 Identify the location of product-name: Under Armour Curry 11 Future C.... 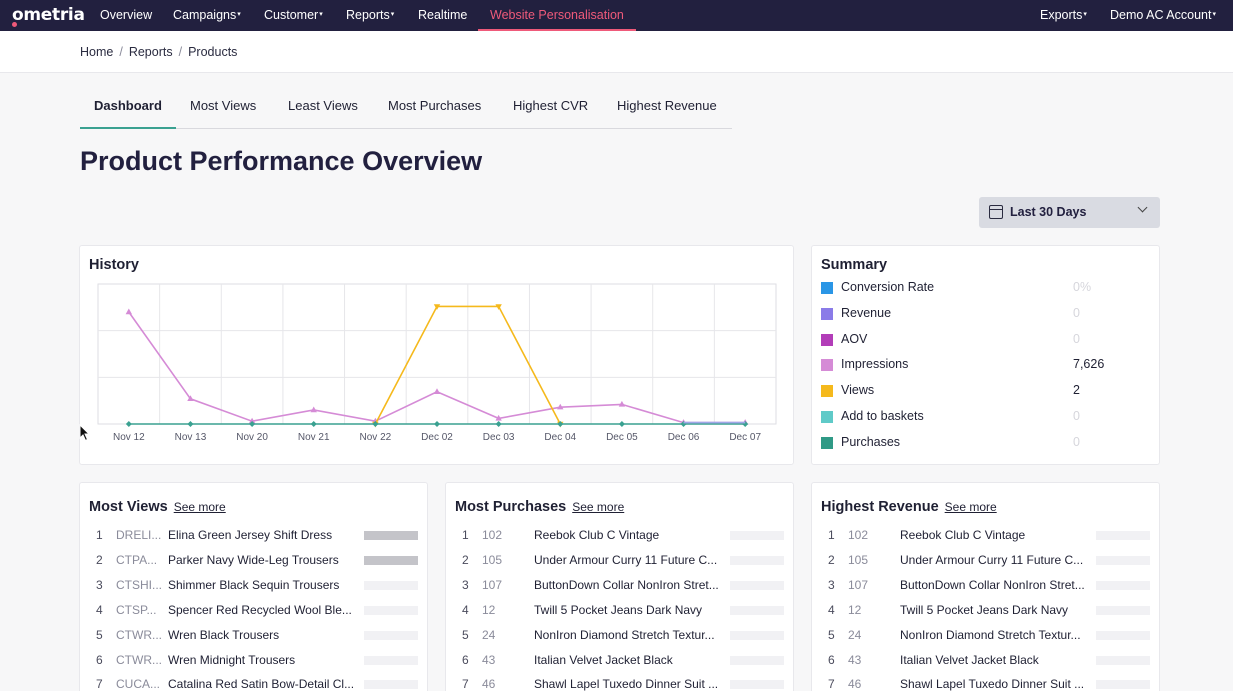
(992, 559).